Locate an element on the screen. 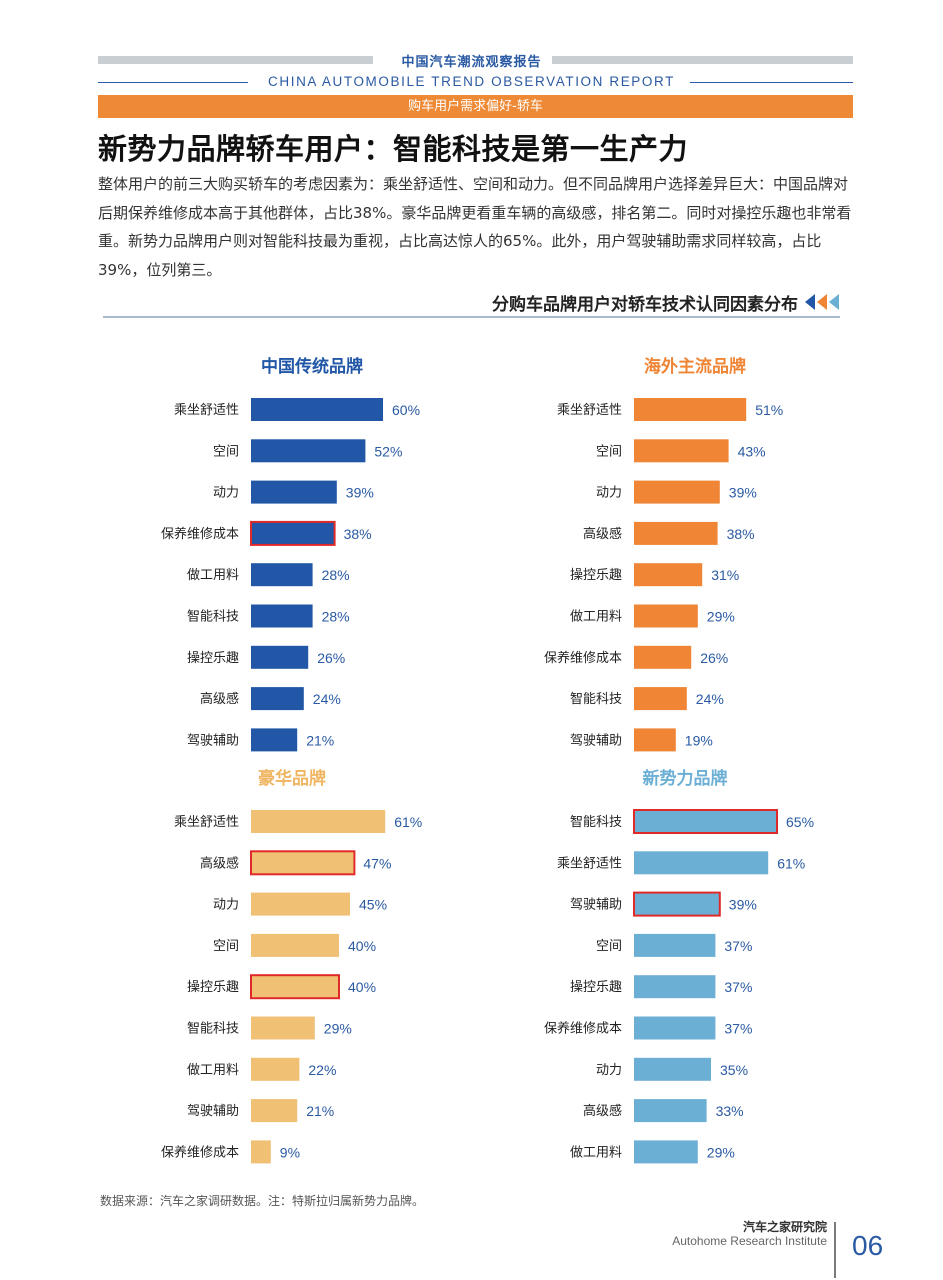 This screenshot has width=943, height=1280. data-source-note: 数据来源：汽车之家调研数据。注：特斯拉归属新势力品牌。 is located at coordinates (262, 1201).